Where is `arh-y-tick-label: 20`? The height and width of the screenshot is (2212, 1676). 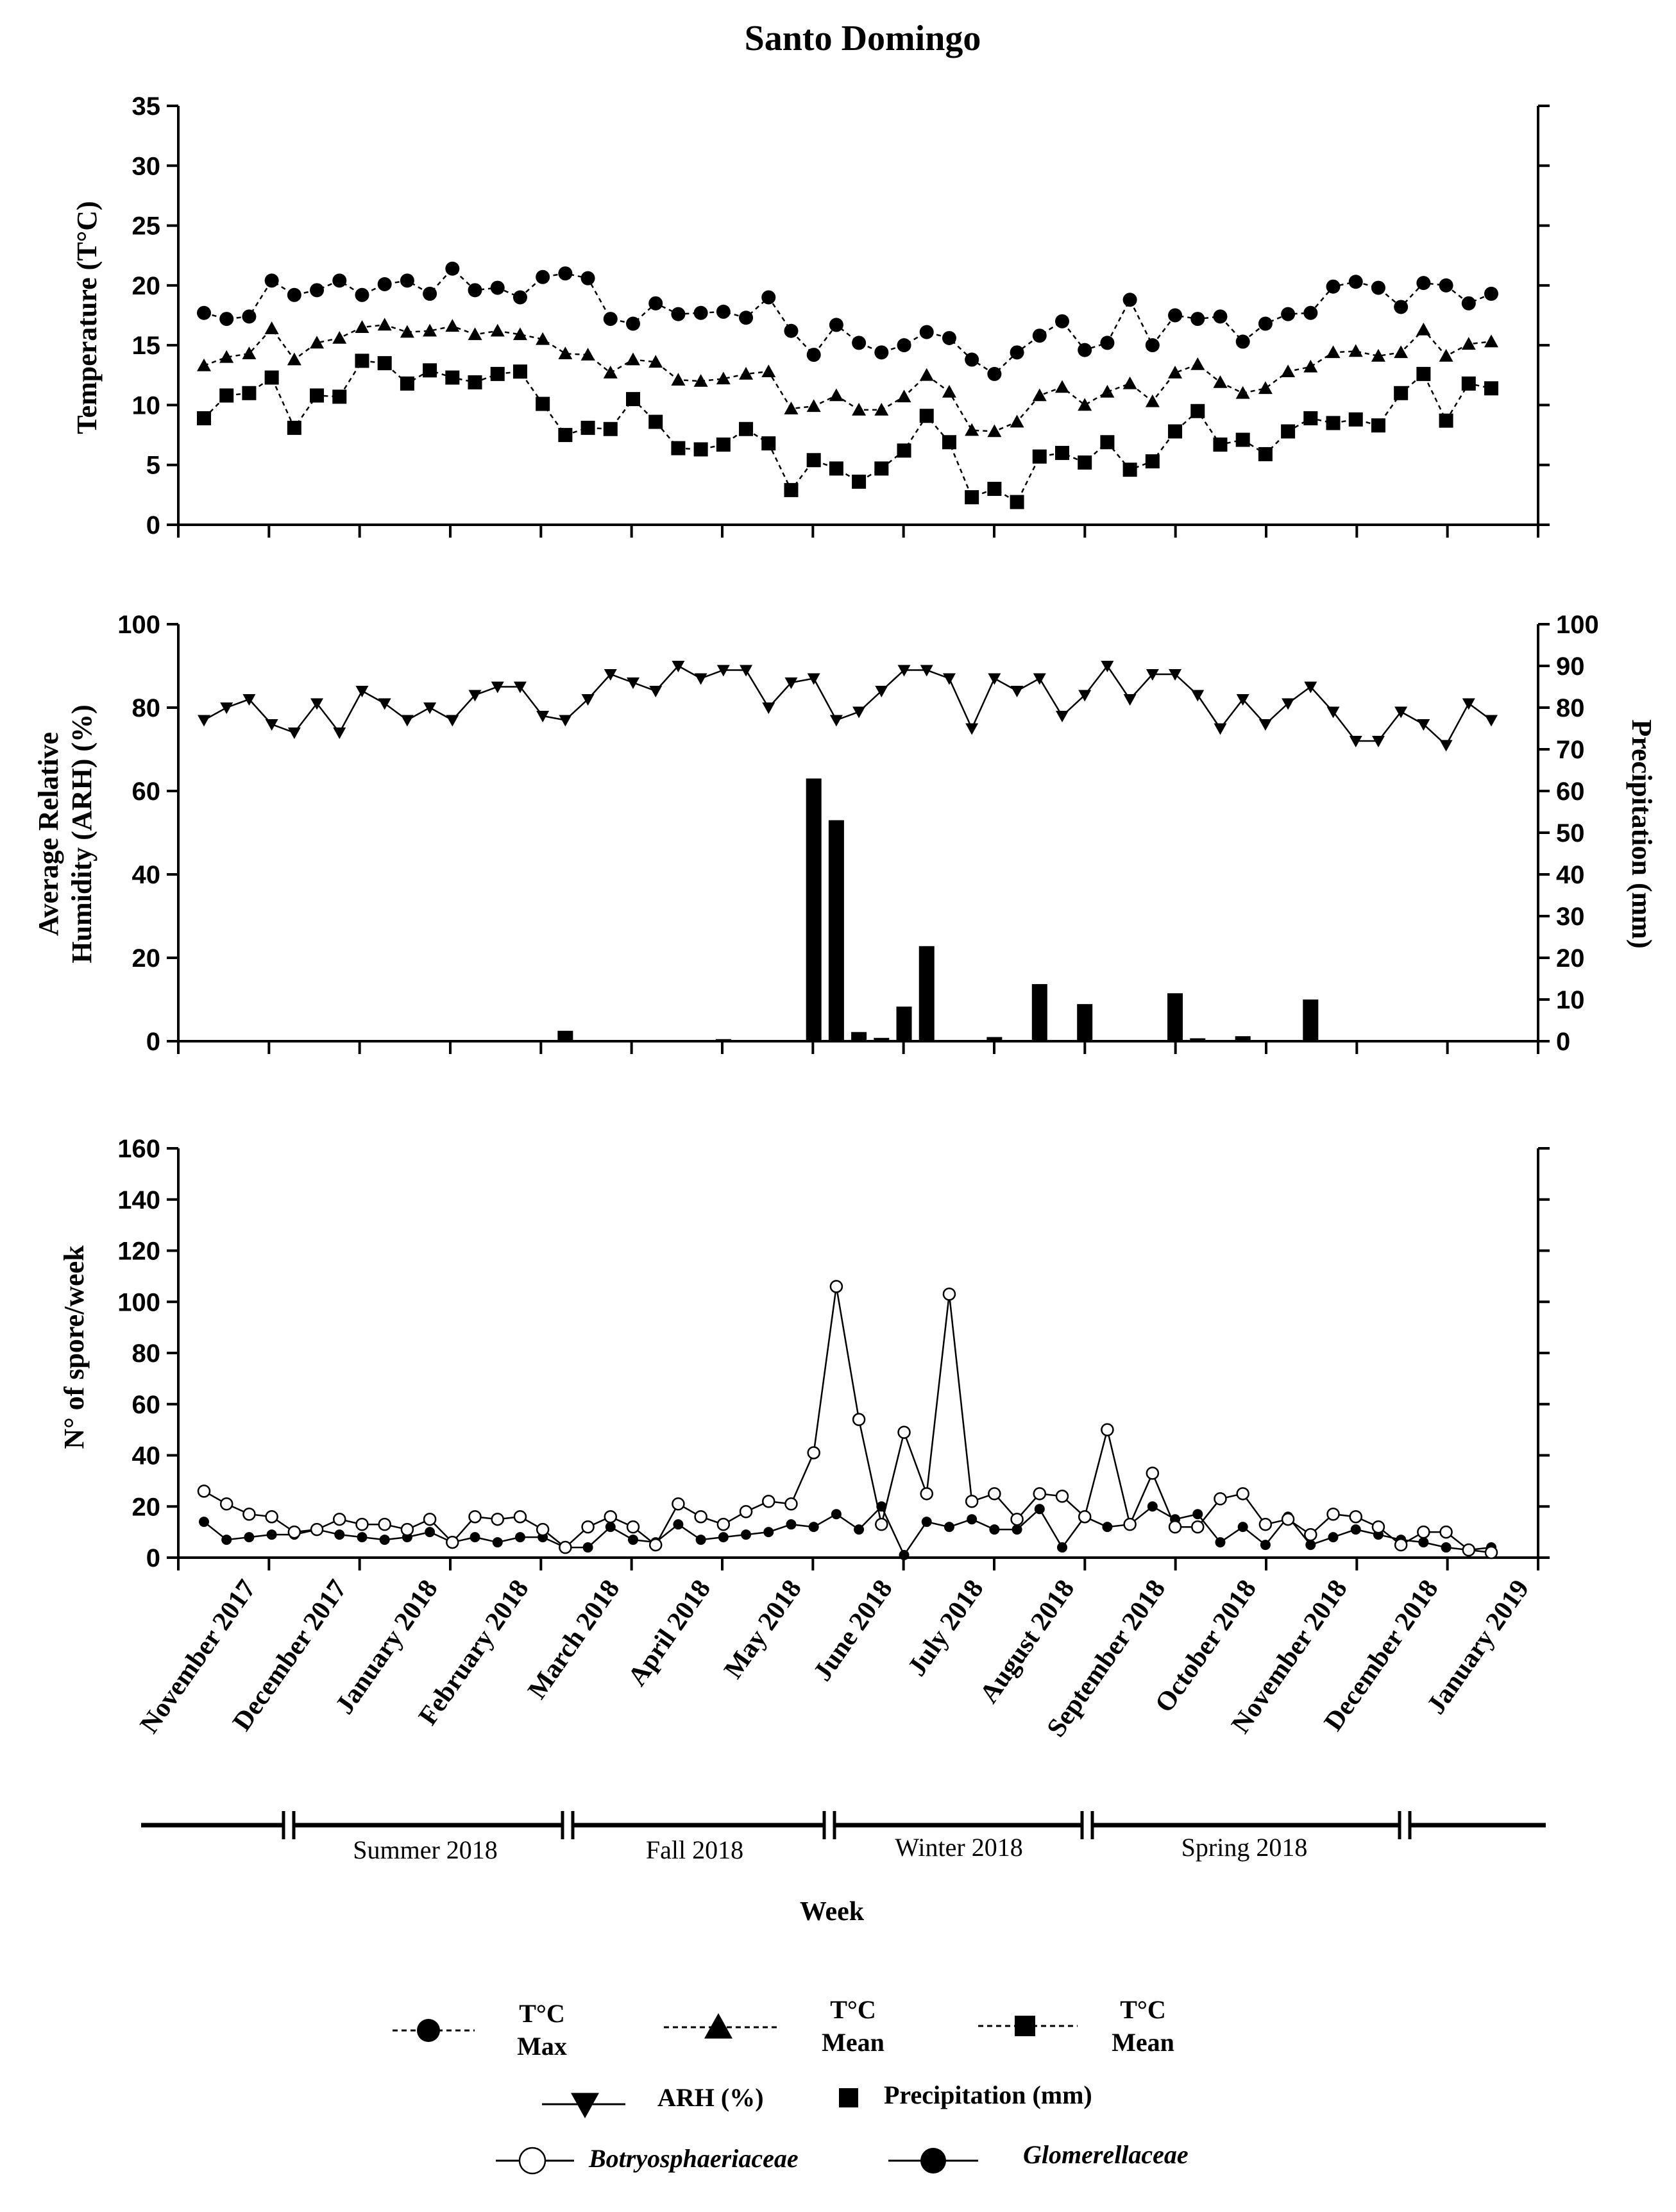
arh-y-tick-label: 20 is located at coordinates (146, 958).